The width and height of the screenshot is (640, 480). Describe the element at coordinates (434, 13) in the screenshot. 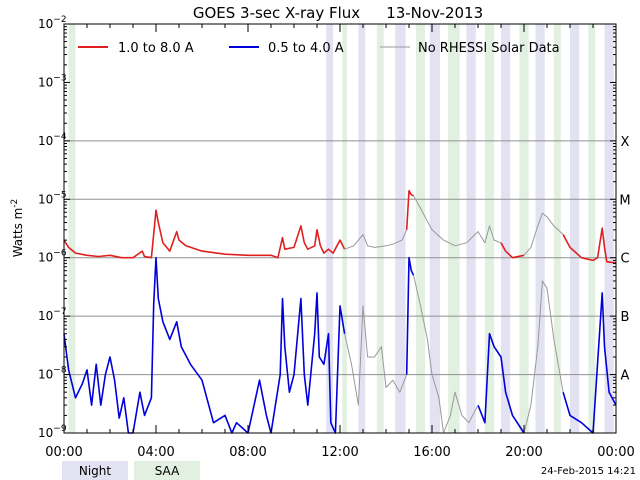

I see `chart-date: 13-Nov-2013` at that location.